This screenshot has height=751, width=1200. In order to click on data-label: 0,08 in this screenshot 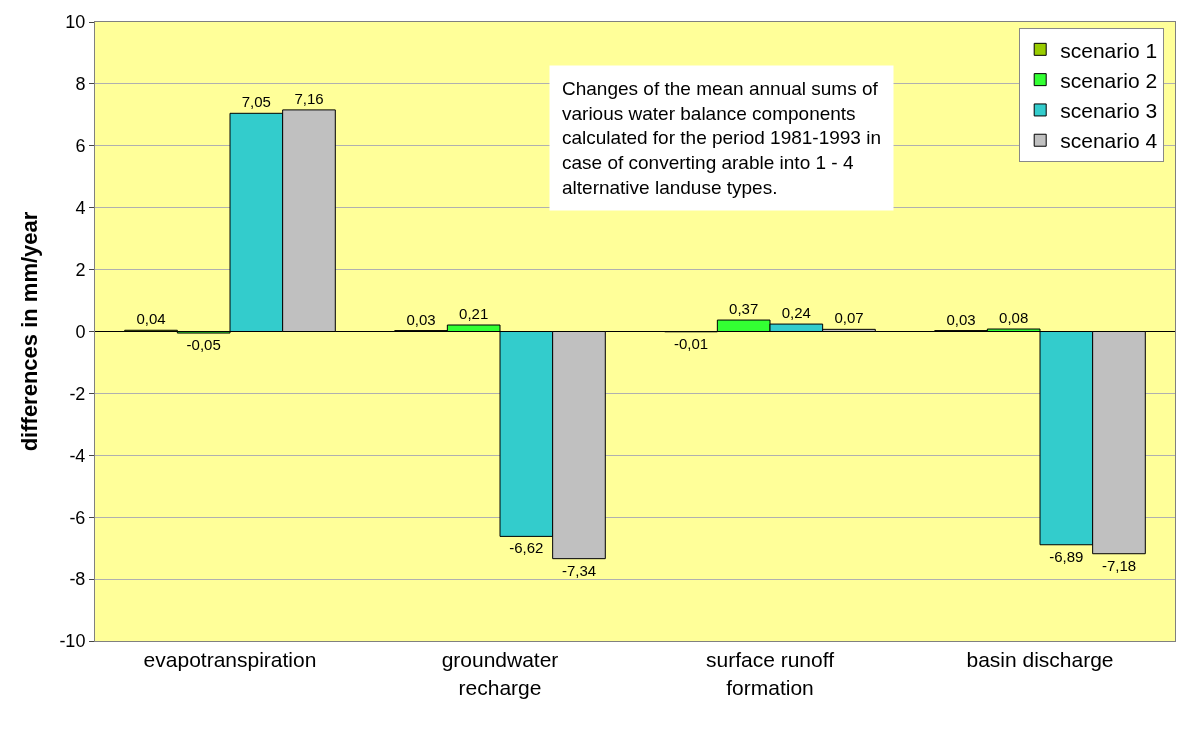, I will do `click(1014, 318)`.